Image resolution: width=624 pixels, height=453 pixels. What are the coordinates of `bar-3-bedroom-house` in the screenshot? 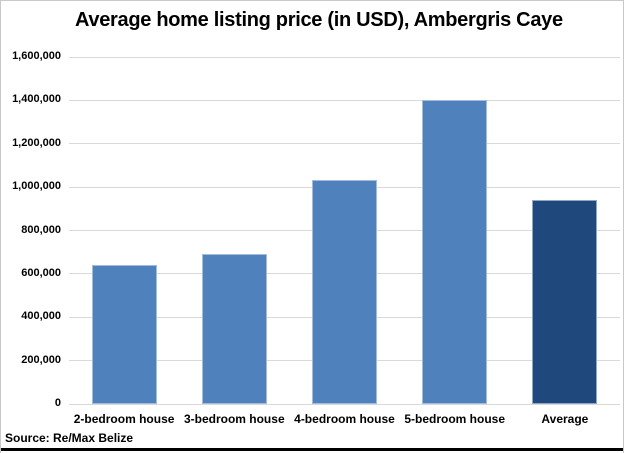 It's located at (234, 329).